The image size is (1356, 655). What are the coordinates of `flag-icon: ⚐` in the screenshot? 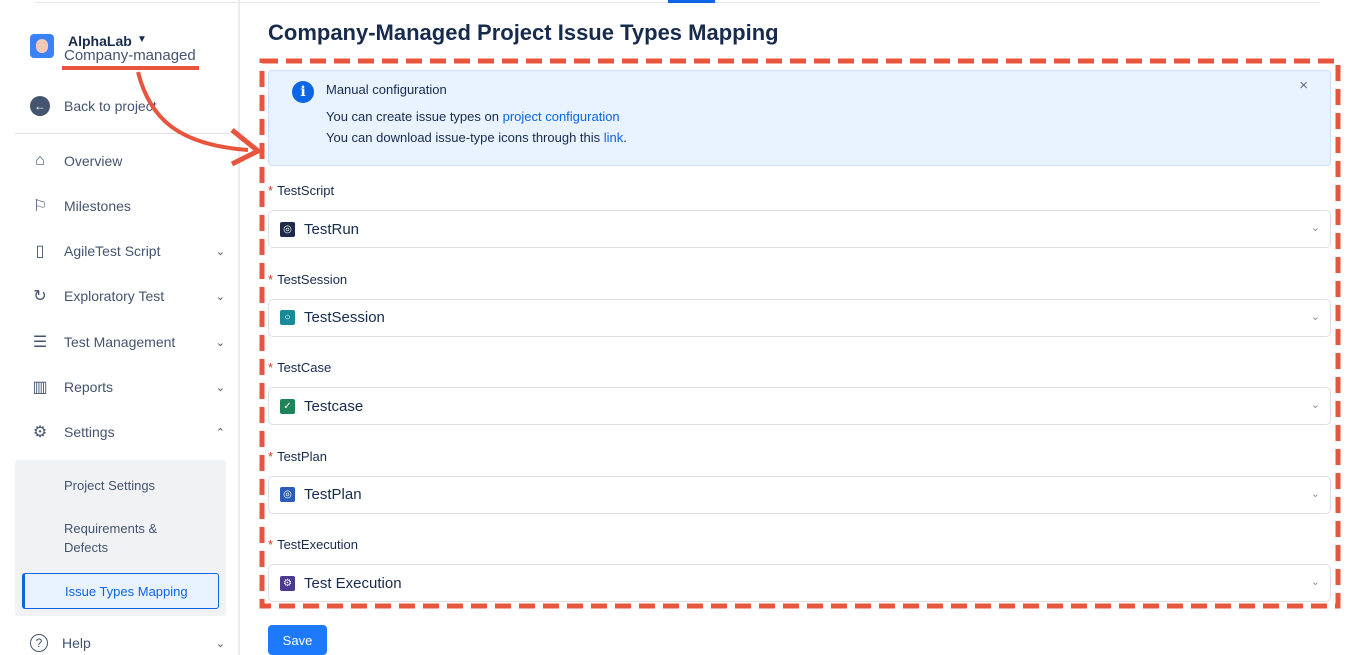 It's located at (40, 206).